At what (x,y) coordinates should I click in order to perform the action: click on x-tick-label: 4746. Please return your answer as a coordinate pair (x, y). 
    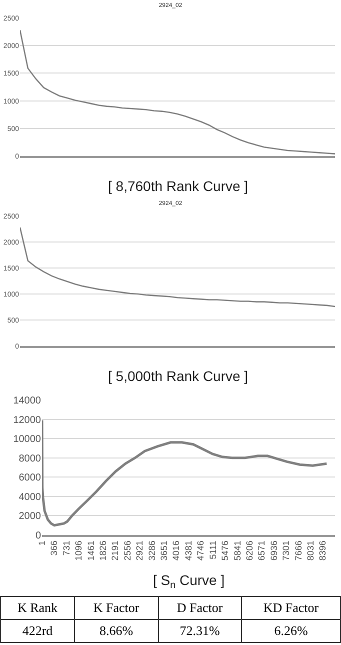
    Looking at the image, I should click on (201, 550).